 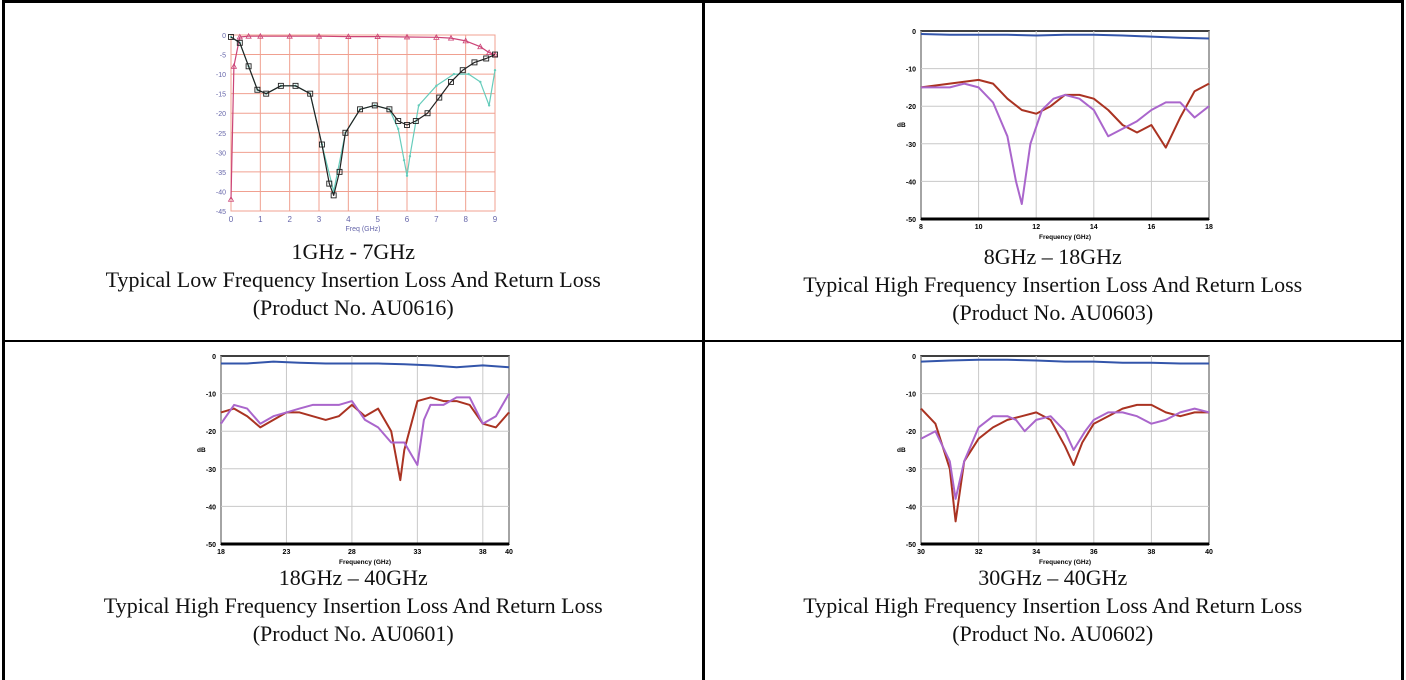 I want to click on x-tick-label: 0, so click(x=231, y=219).